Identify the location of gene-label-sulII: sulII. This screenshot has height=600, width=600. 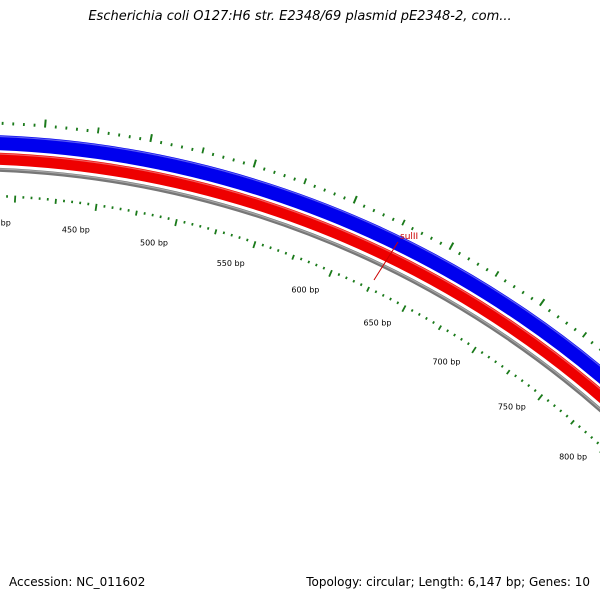
(409, 237).